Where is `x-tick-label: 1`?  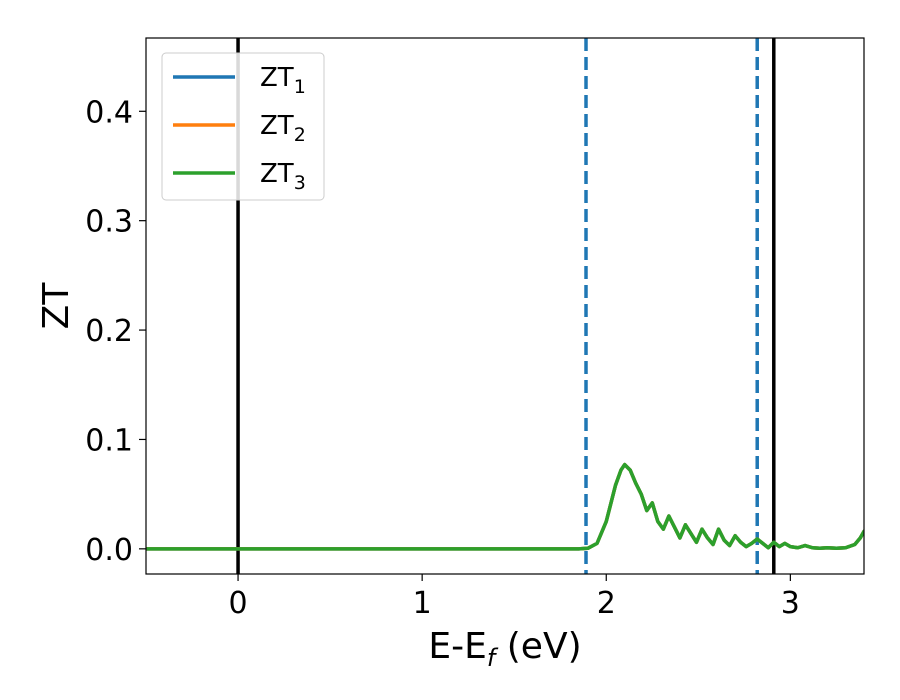
x-tick-label: 1 is located at coordinates (422, 603).